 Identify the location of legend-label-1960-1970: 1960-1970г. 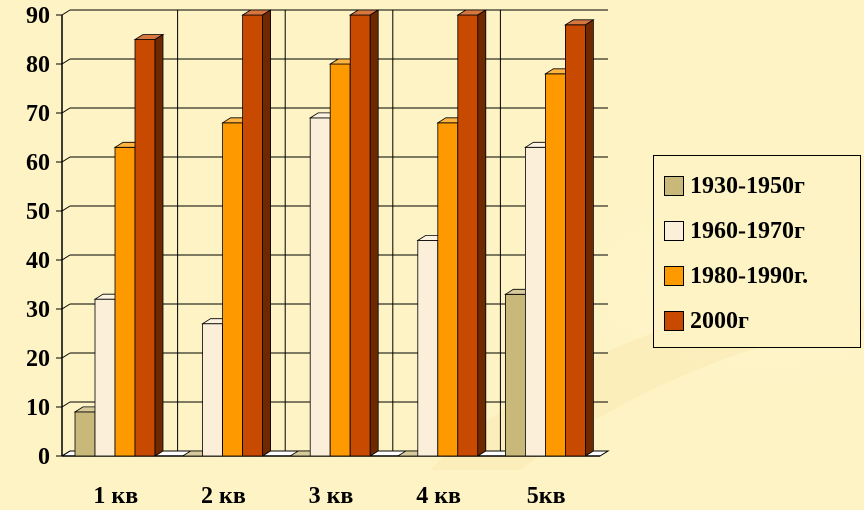
(747, 230).